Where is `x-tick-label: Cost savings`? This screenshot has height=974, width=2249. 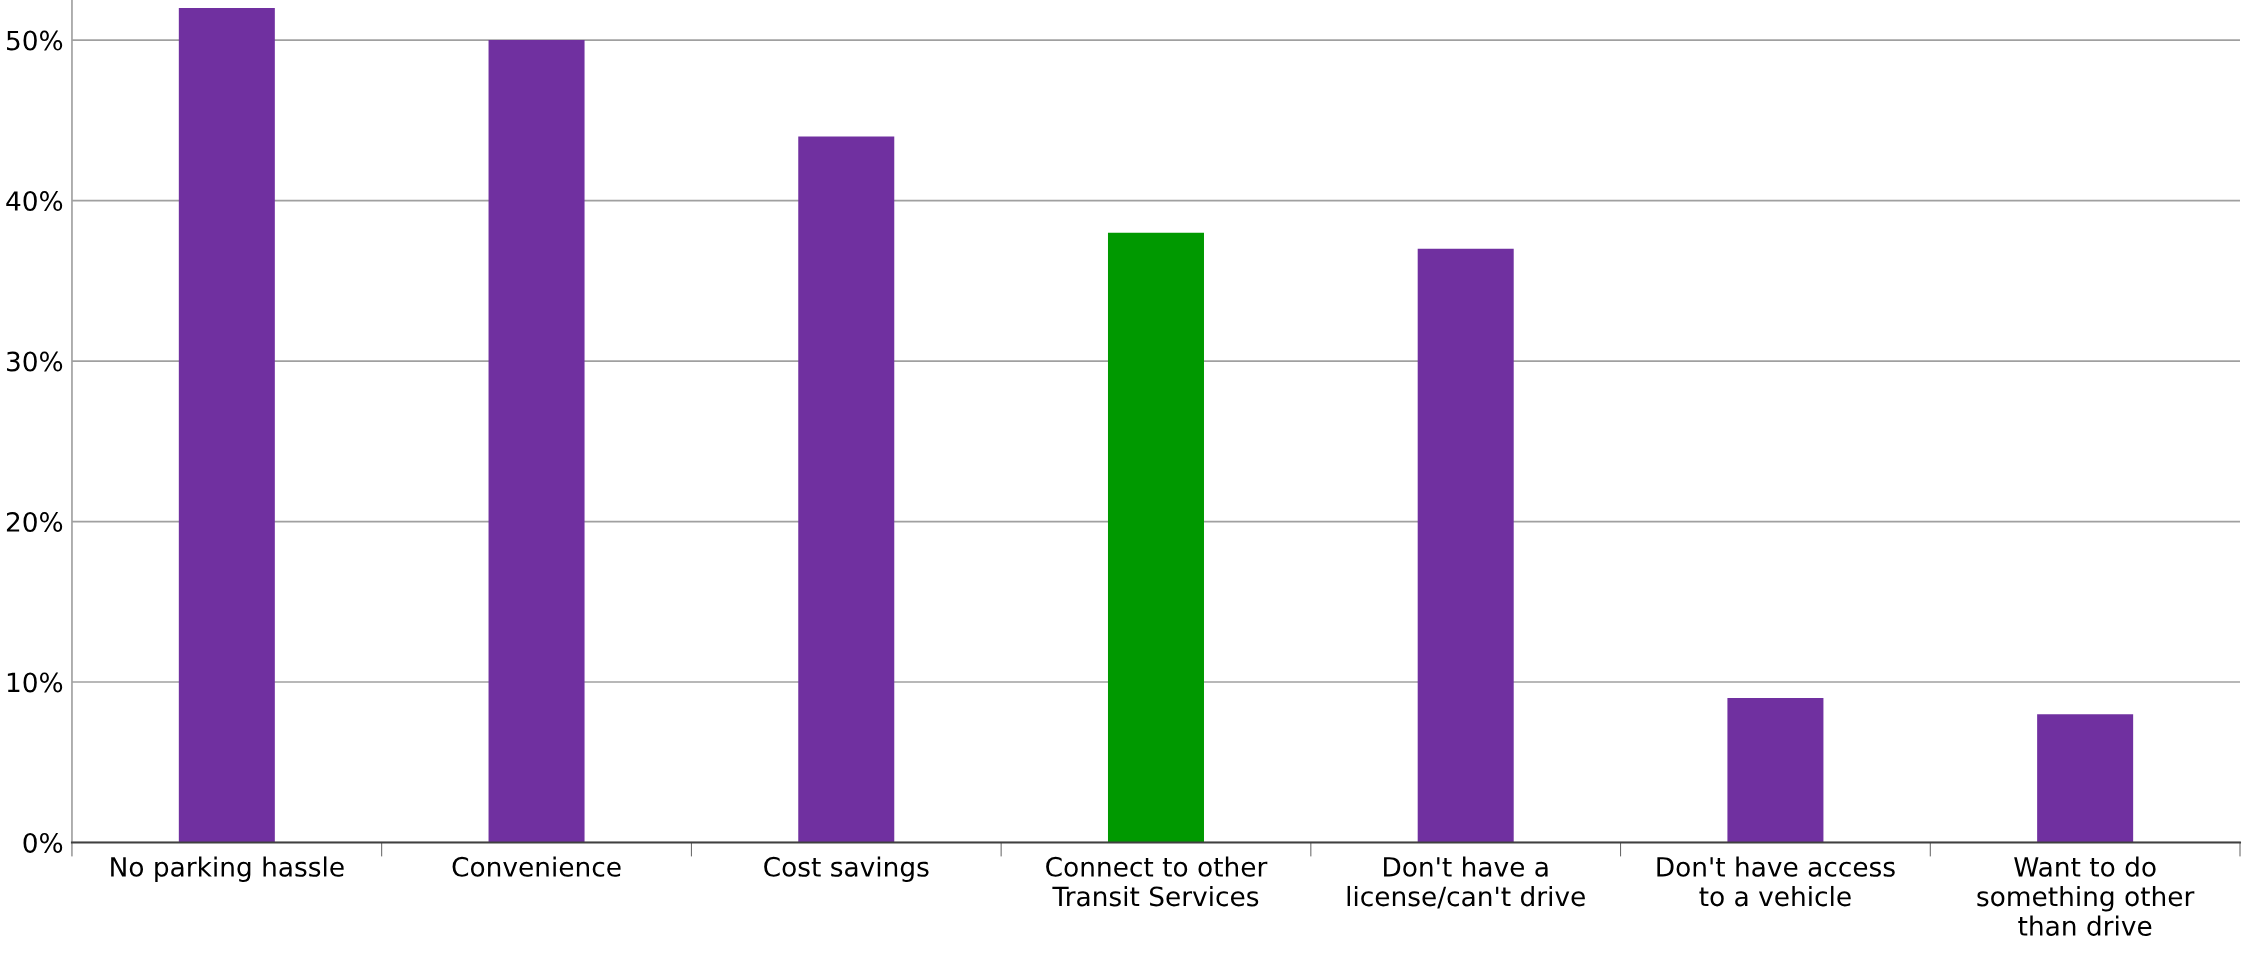
x-tick-label: Cost savings is located at coordinates (846, 869).